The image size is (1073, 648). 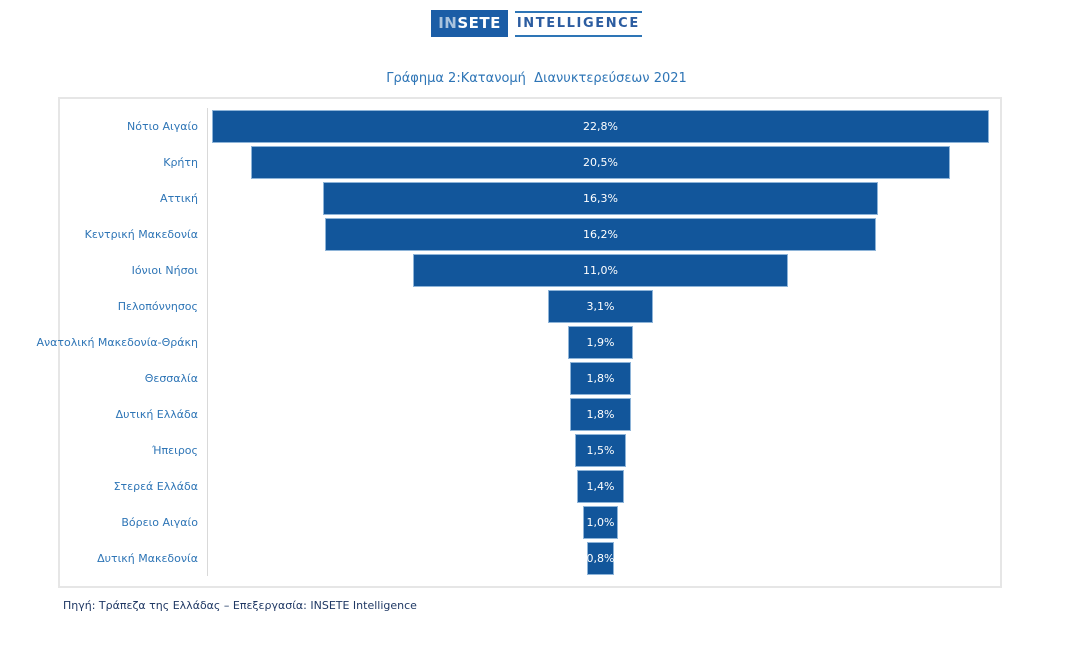 What do you see at coordinates (179, 198) in the screenshot?
I see `category-label: Αττική` at bounding box center [179, 198].